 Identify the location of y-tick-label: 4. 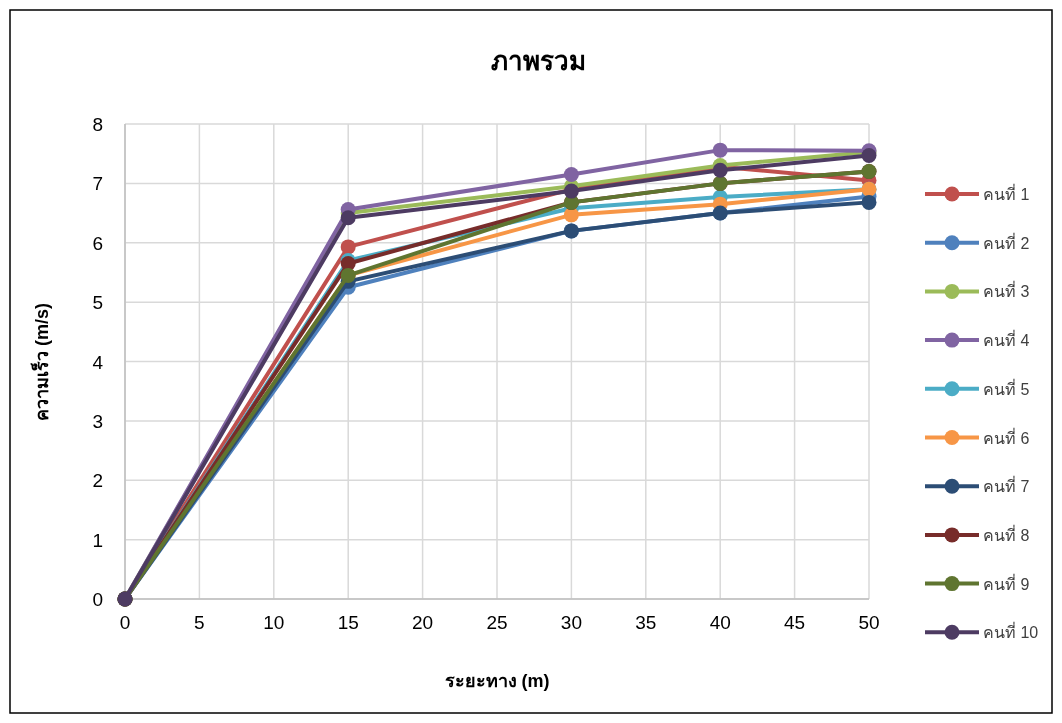
(98, 362).